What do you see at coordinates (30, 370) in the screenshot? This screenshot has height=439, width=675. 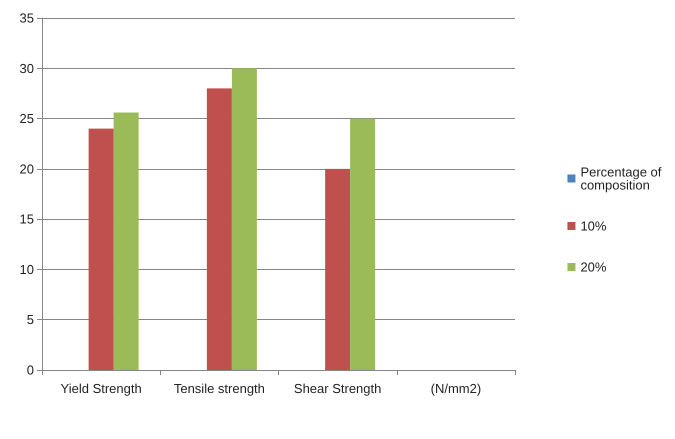 I see `y-tick-label: 0` at bounding box center [30, 370].